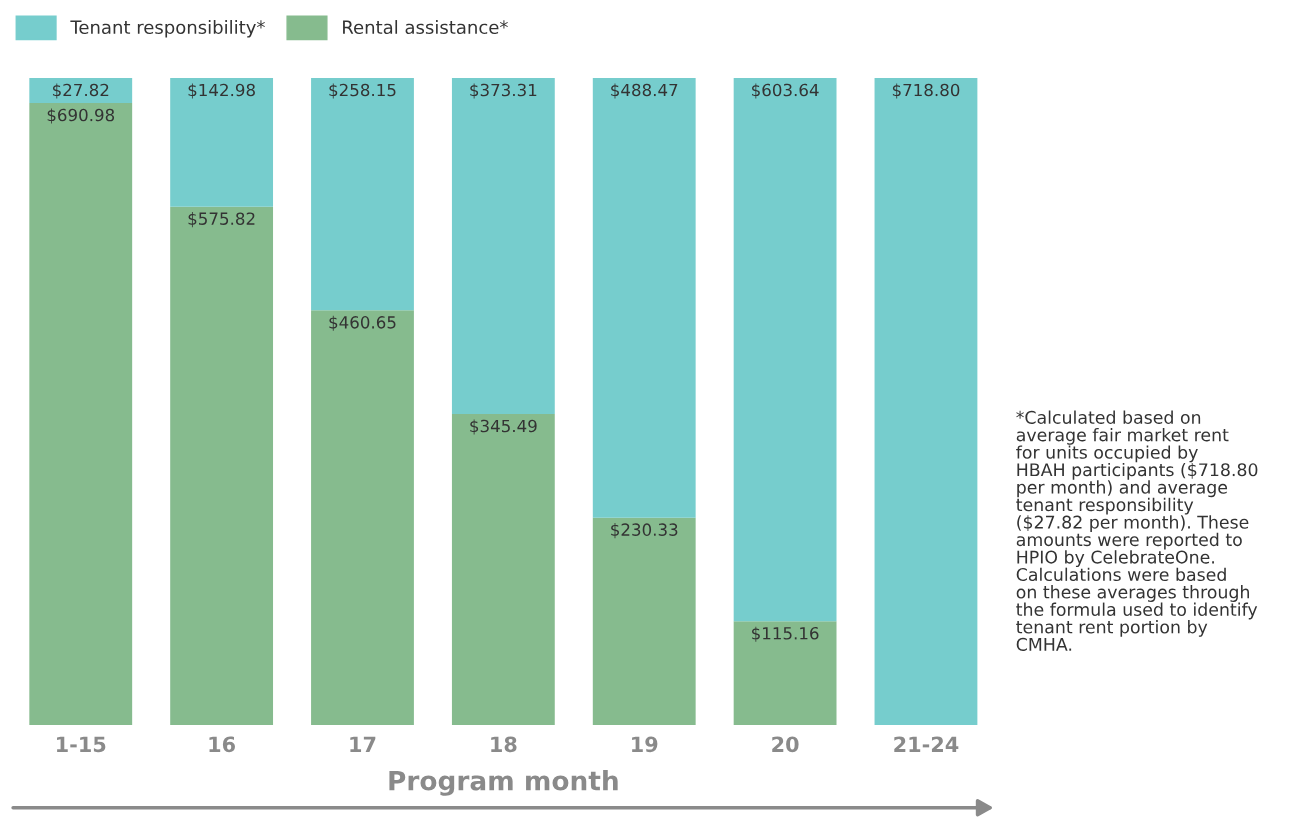  What do you see at coordinates (785, 91) in the screenshot?
I see `data-label: $603.64` at bounding box center [785, 91].